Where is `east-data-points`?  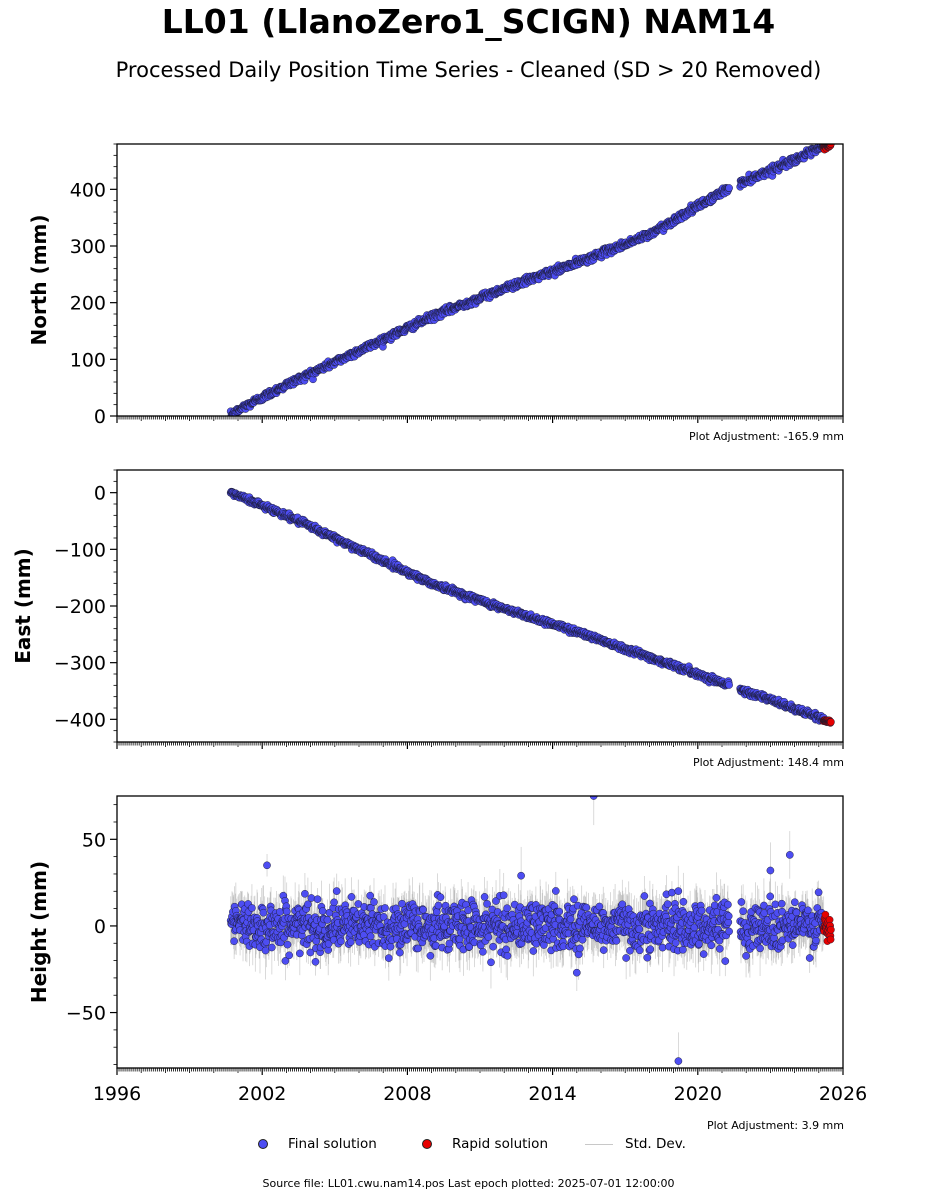 east-data-points is located at coordinates (530, 607).